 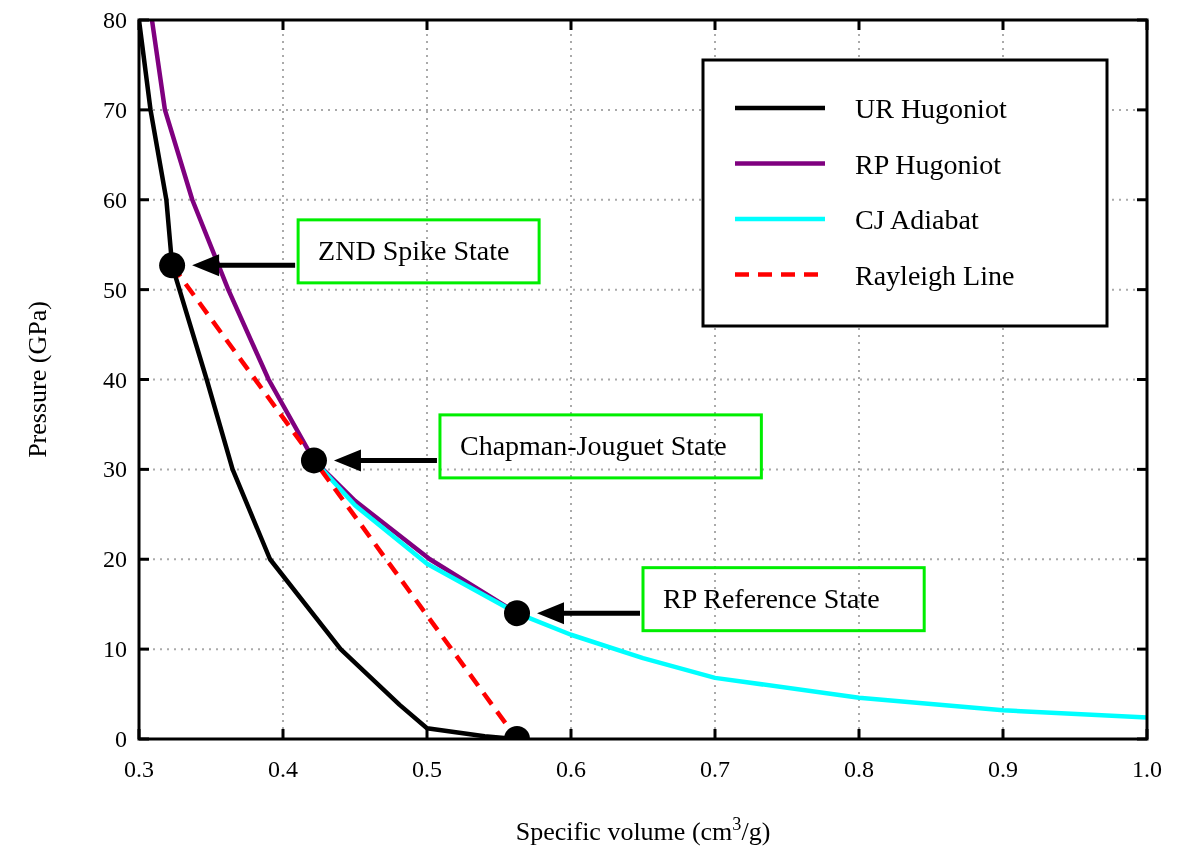 I want to click on x-tick-label: 0.4, so click(x=283, y=769).